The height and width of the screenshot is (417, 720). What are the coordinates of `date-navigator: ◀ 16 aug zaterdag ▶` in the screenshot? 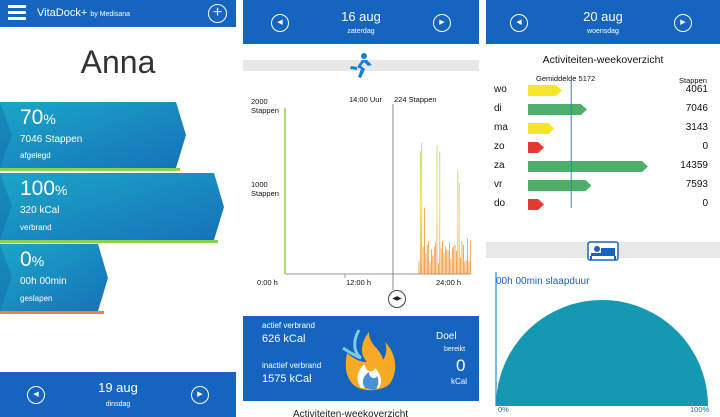 It's located at (361, 22).